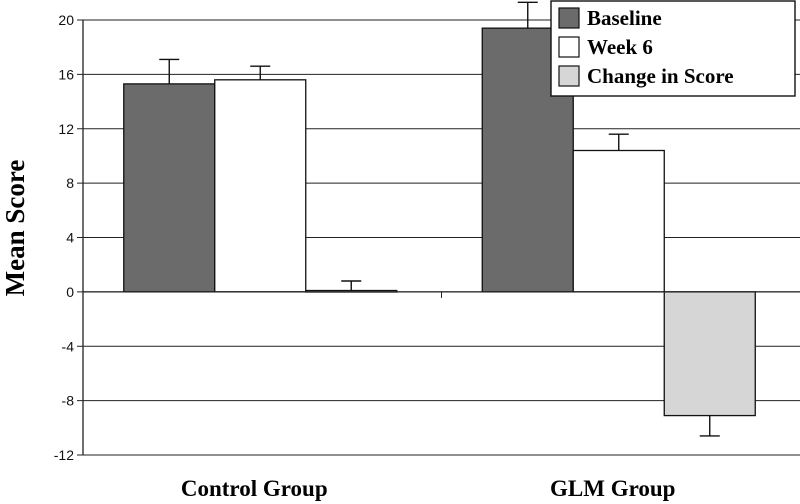 The height and width of the screenshot is (504, 800). I want to click on y-tick-label: 8, so click(70, 183).